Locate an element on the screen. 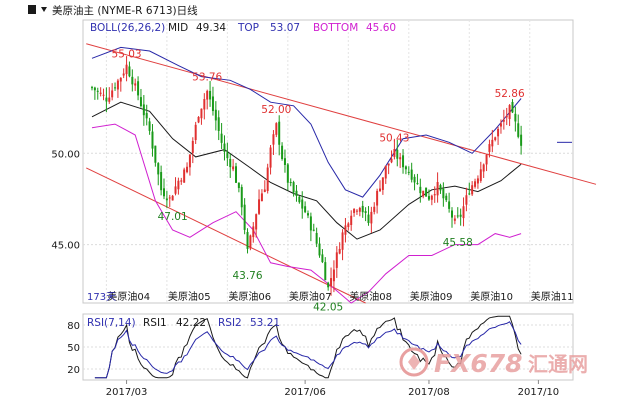  contract-labels: 美原油04 美原油05 美原油06 美原油07 美原油08 美原油09 美原油10 美原油11 is located at coordinates (340, 296).